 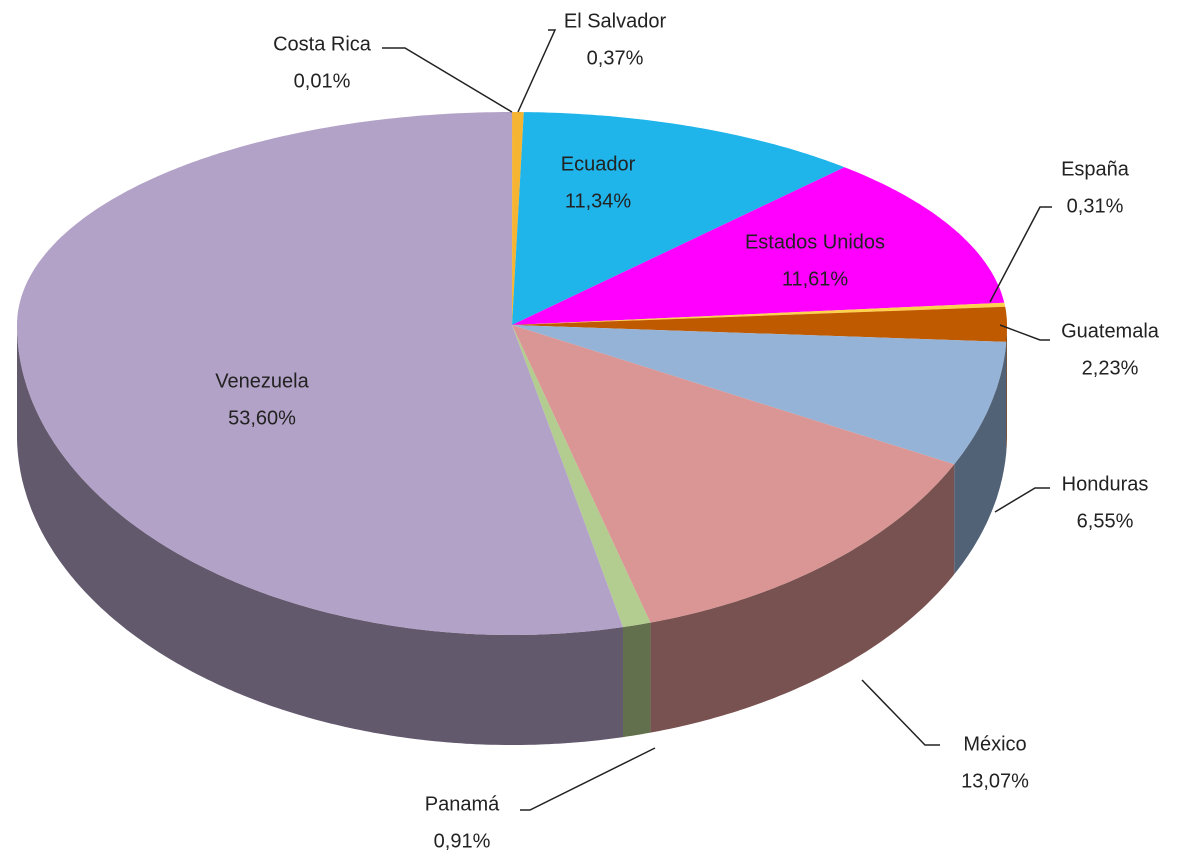 What do you see at coordinates (322, 44) in the screenshot?
I see `slice-label: Costa Rica` at bounding box center [322, 44].